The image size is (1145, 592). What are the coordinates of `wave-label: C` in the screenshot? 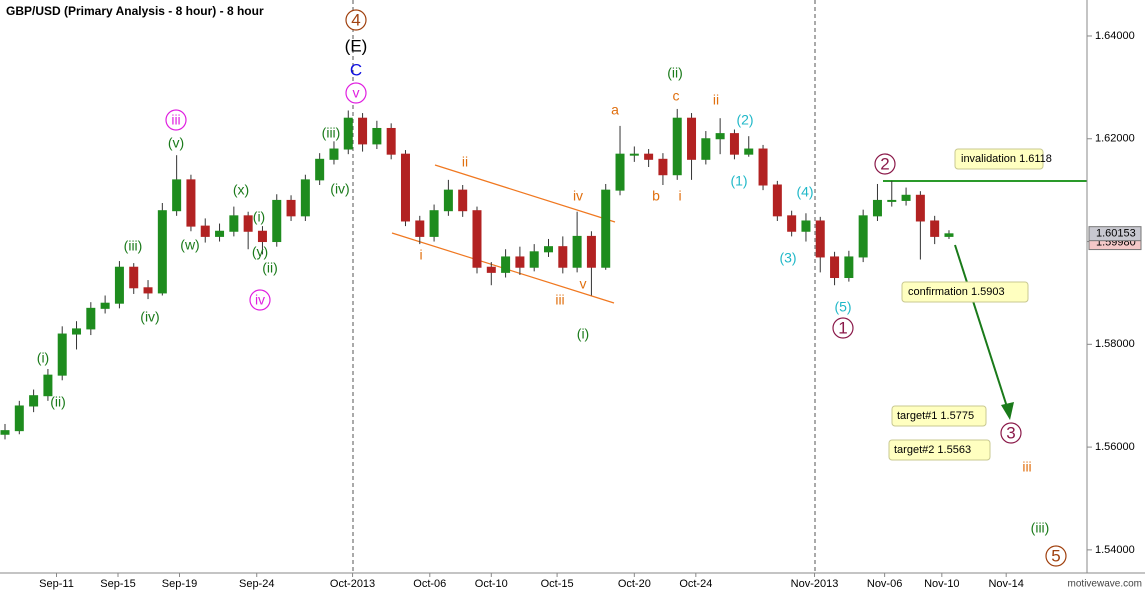 It's located at (356, 69).